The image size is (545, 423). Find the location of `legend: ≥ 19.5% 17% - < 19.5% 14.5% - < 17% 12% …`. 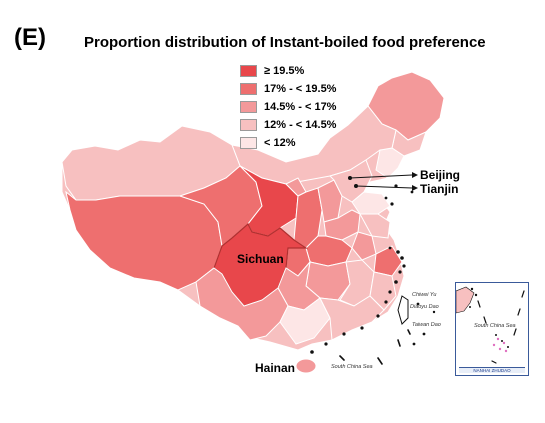

legend: ≥ 19.5% 17% - < 19.5% 14.5% - < 17% 12% … is located at coordinates (288, 107).